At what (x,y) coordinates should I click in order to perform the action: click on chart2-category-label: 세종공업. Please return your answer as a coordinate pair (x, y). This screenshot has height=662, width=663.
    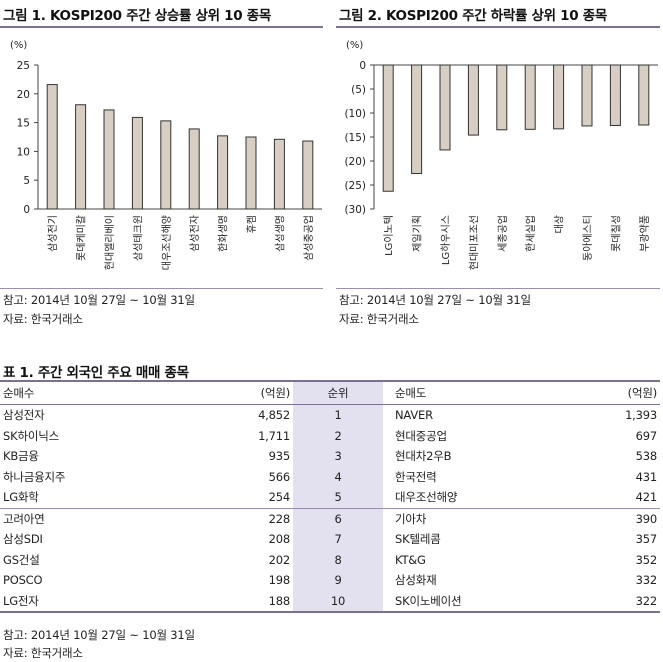
    Looking at the image, I should click on (502, 233).